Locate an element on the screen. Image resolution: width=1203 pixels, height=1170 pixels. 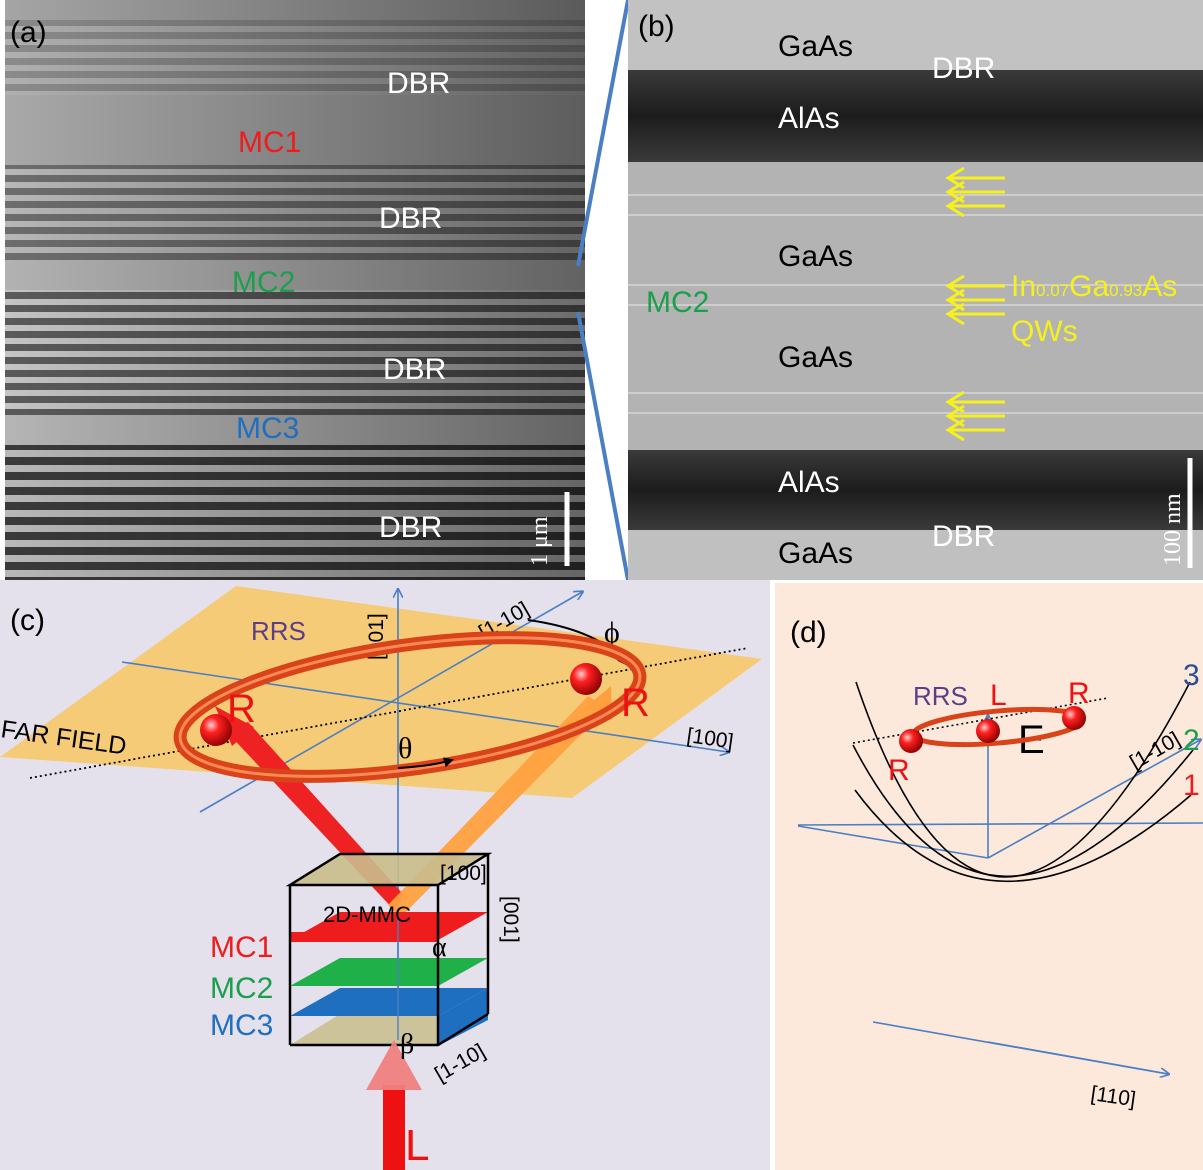
branch-1-label: 1 is located at coordinates (1191, 785).